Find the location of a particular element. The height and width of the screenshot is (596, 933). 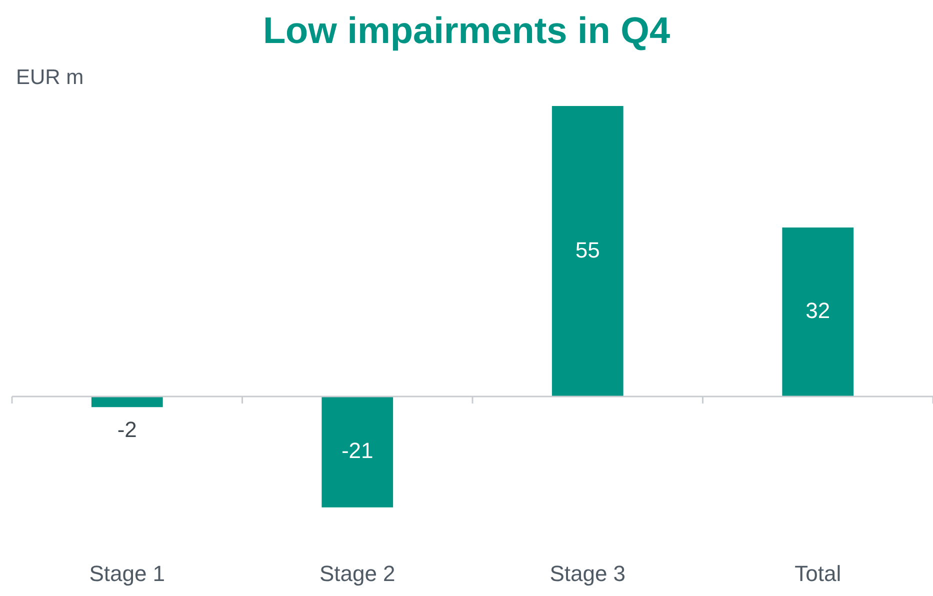

data-label: -21 is located at coordinates (357, 451).